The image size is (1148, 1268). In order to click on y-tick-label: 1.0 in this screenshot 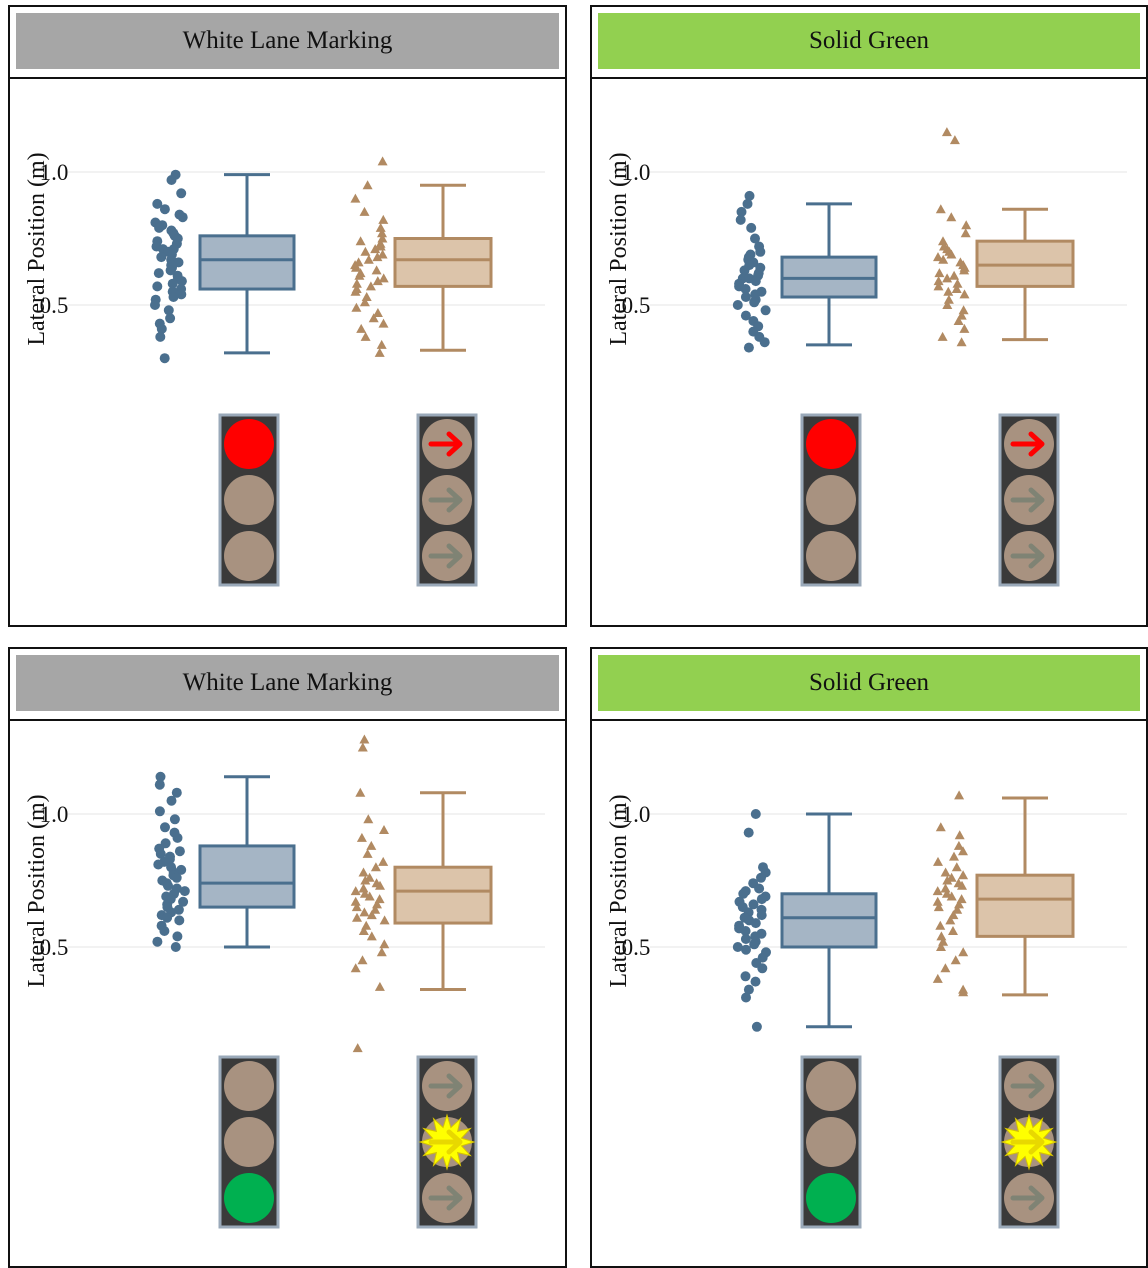, I will do `click(636, 172)`.